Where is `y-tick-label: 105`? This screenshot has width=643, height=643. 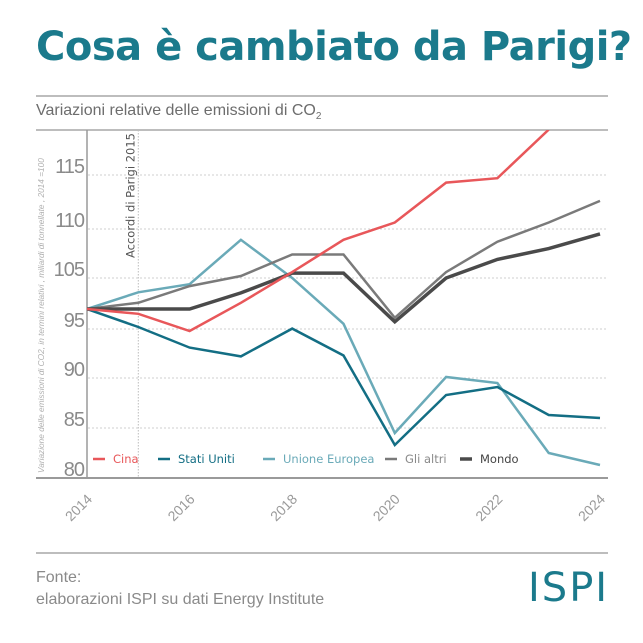 y-tick-label: 105 is located at coordinates (69, 270).